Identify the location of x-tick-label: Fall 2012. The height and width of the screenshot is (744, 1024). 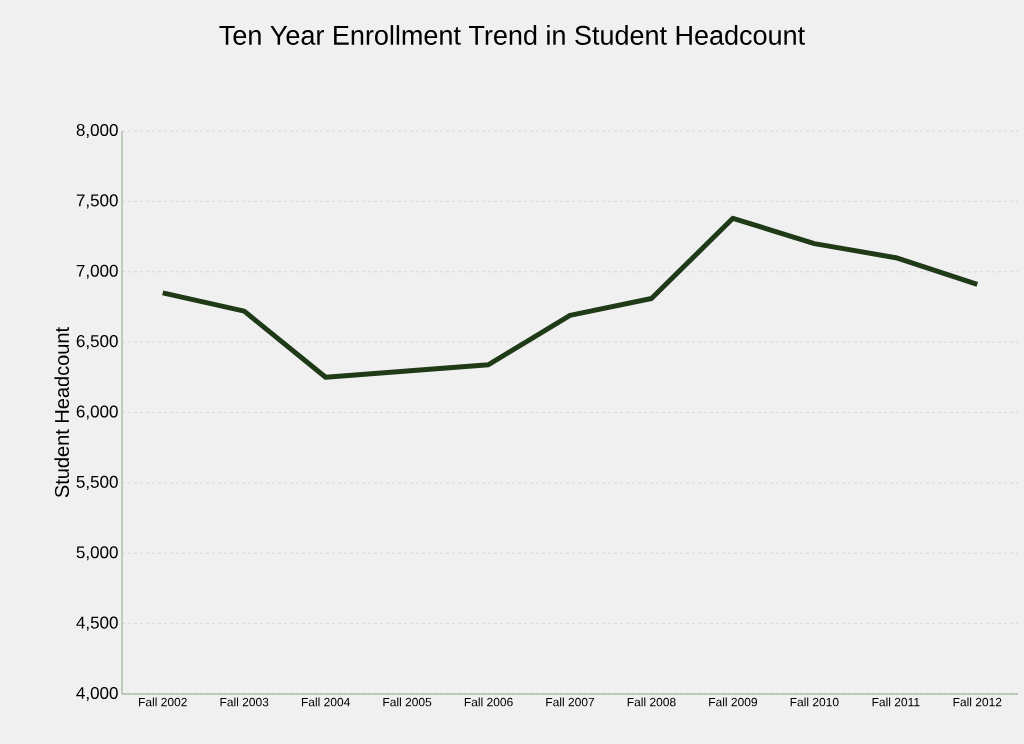
(977, 702).